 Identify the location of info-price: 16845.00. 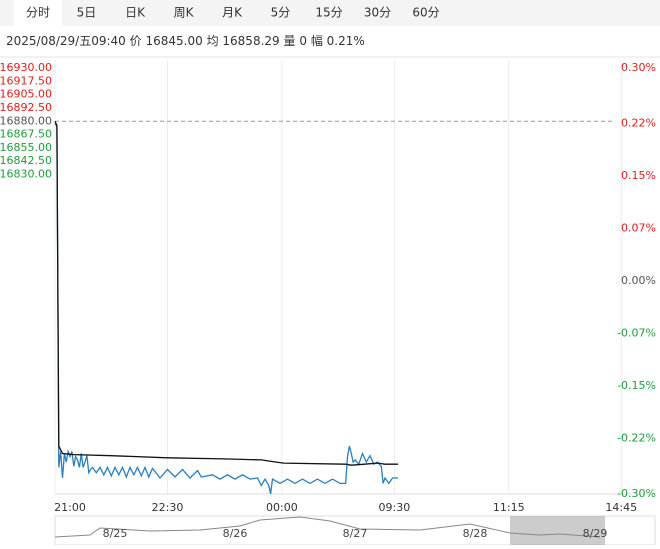
(173, 41).